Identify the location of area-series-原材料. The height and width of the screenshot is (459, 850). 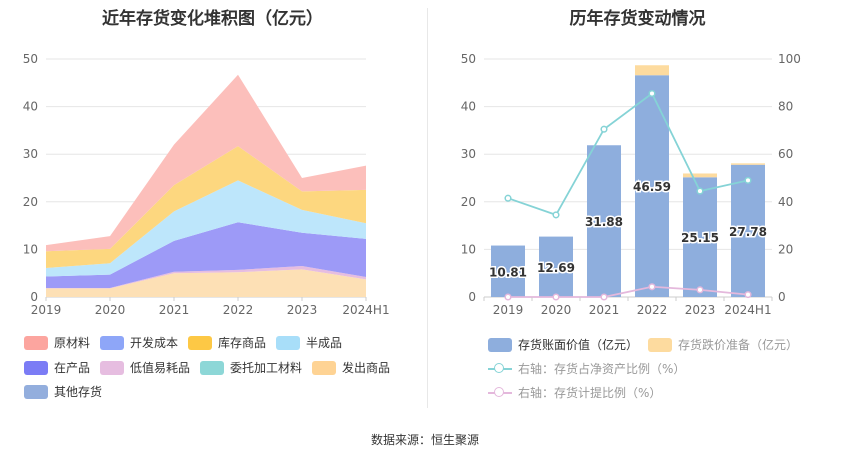
(206, 163).